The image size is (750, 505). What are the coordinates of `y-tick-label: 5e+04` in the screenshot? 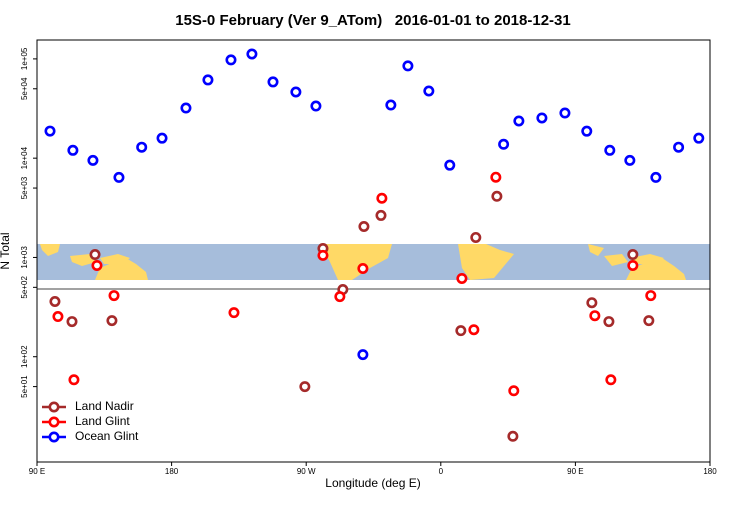 It's located at (24, 88).